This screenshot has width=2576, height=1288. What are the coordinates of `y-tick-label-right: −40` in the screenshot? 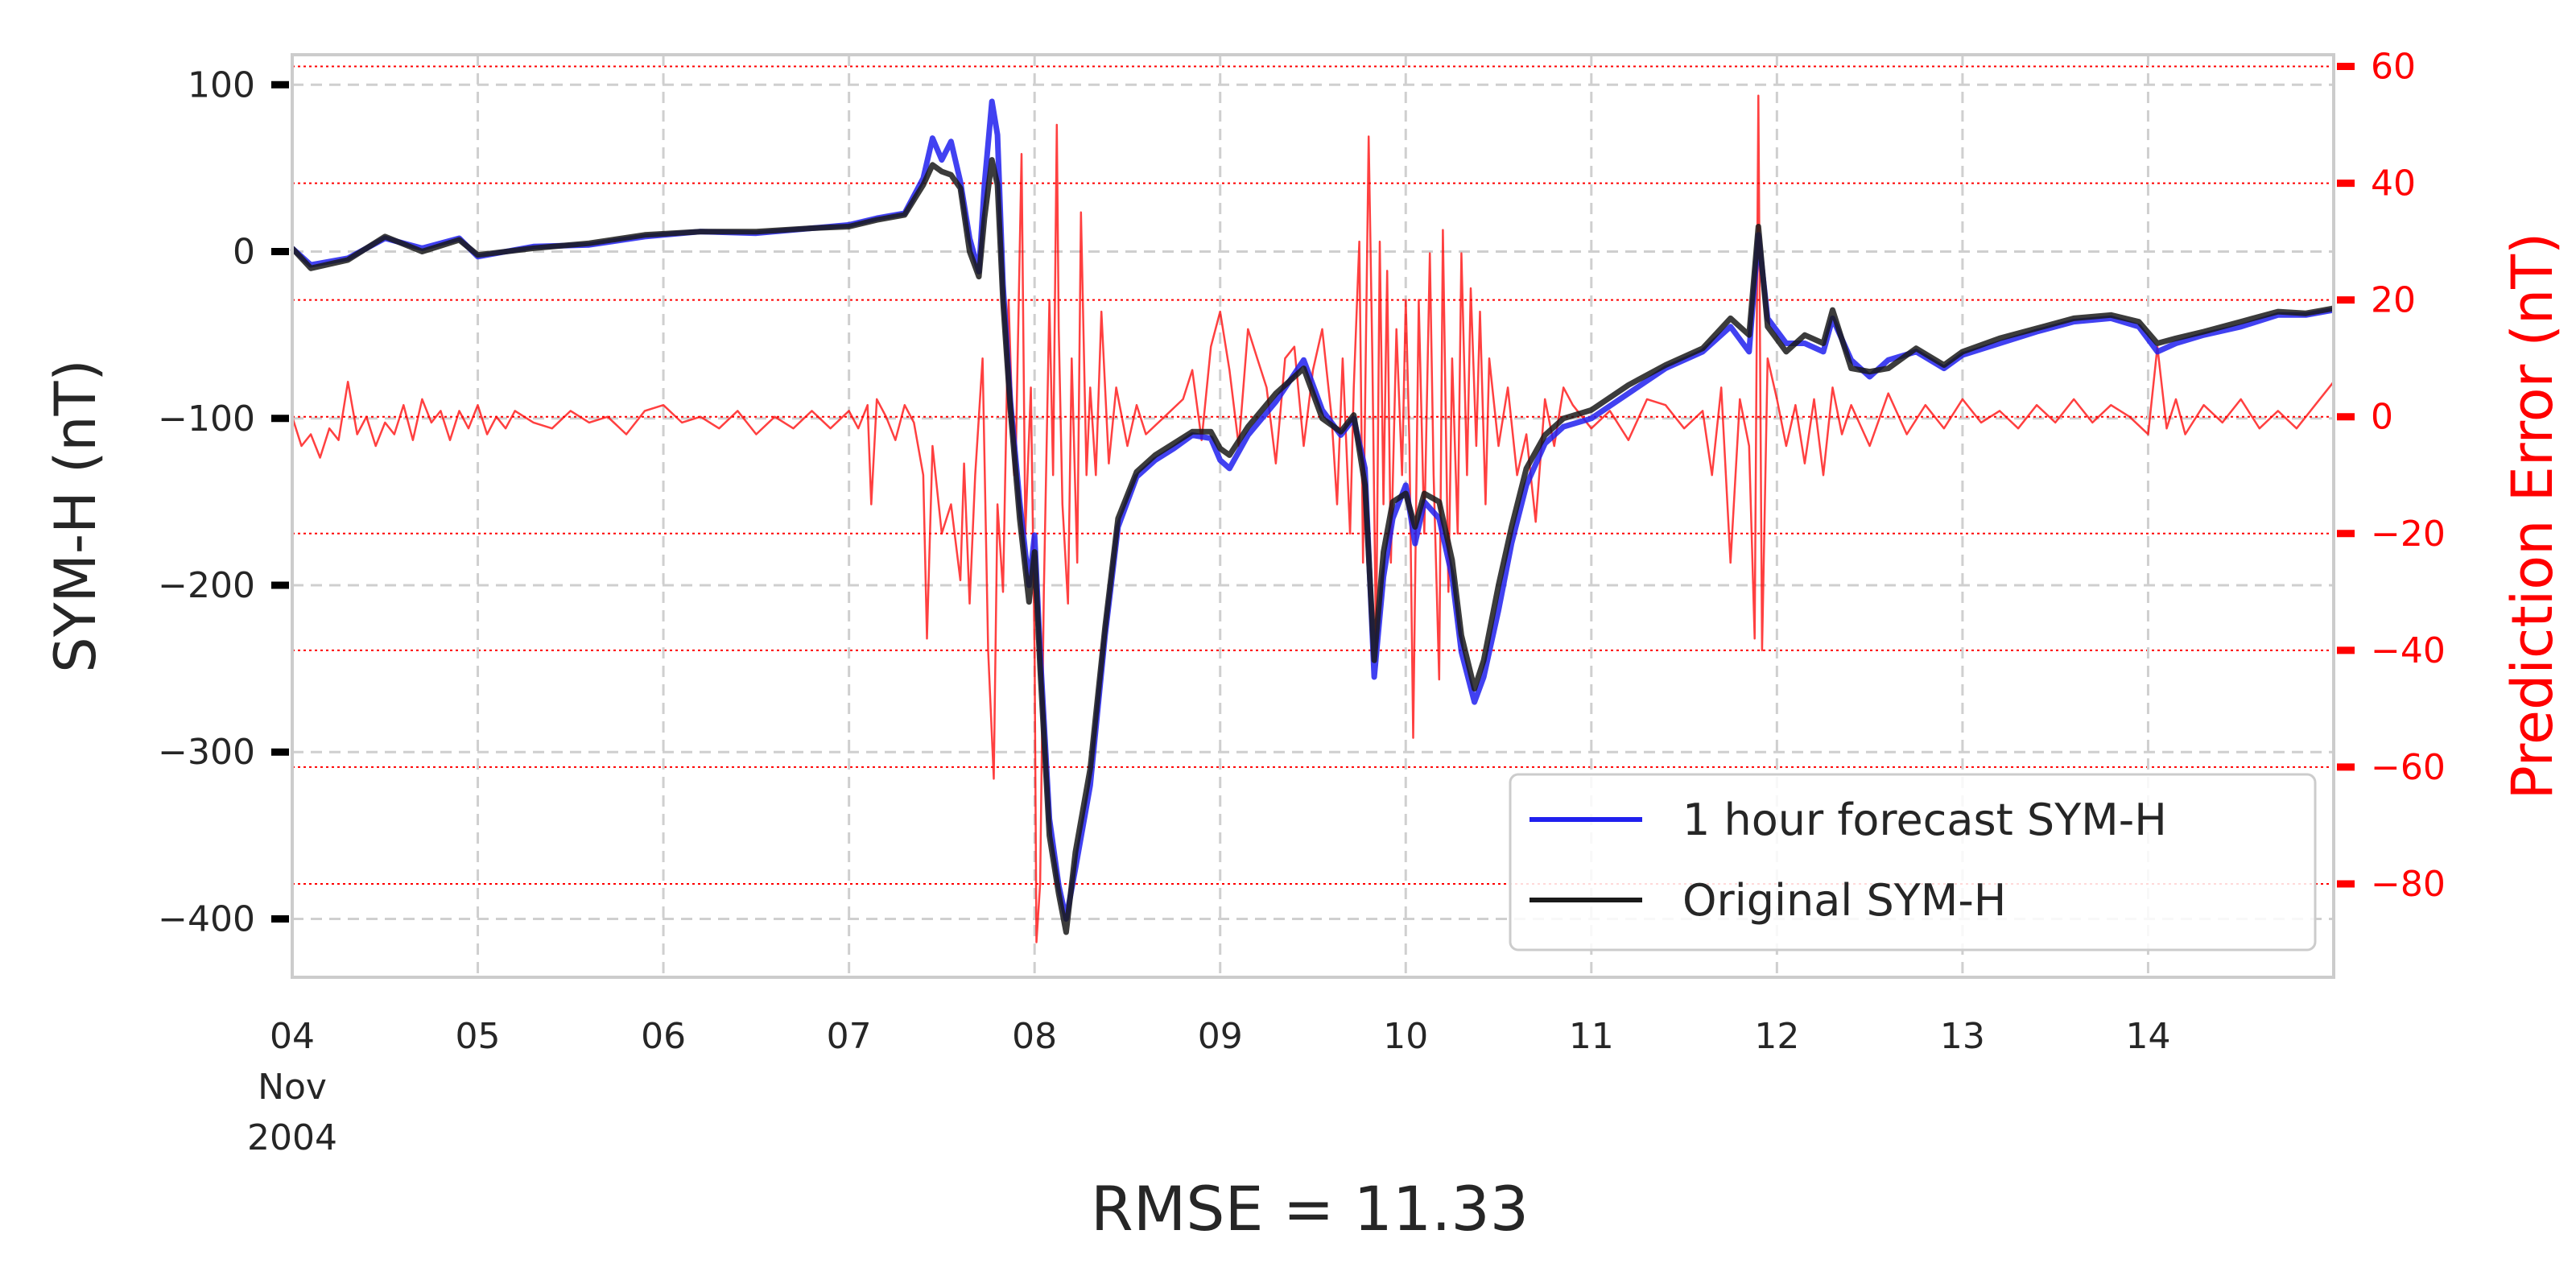 It's located at (2408, 650).